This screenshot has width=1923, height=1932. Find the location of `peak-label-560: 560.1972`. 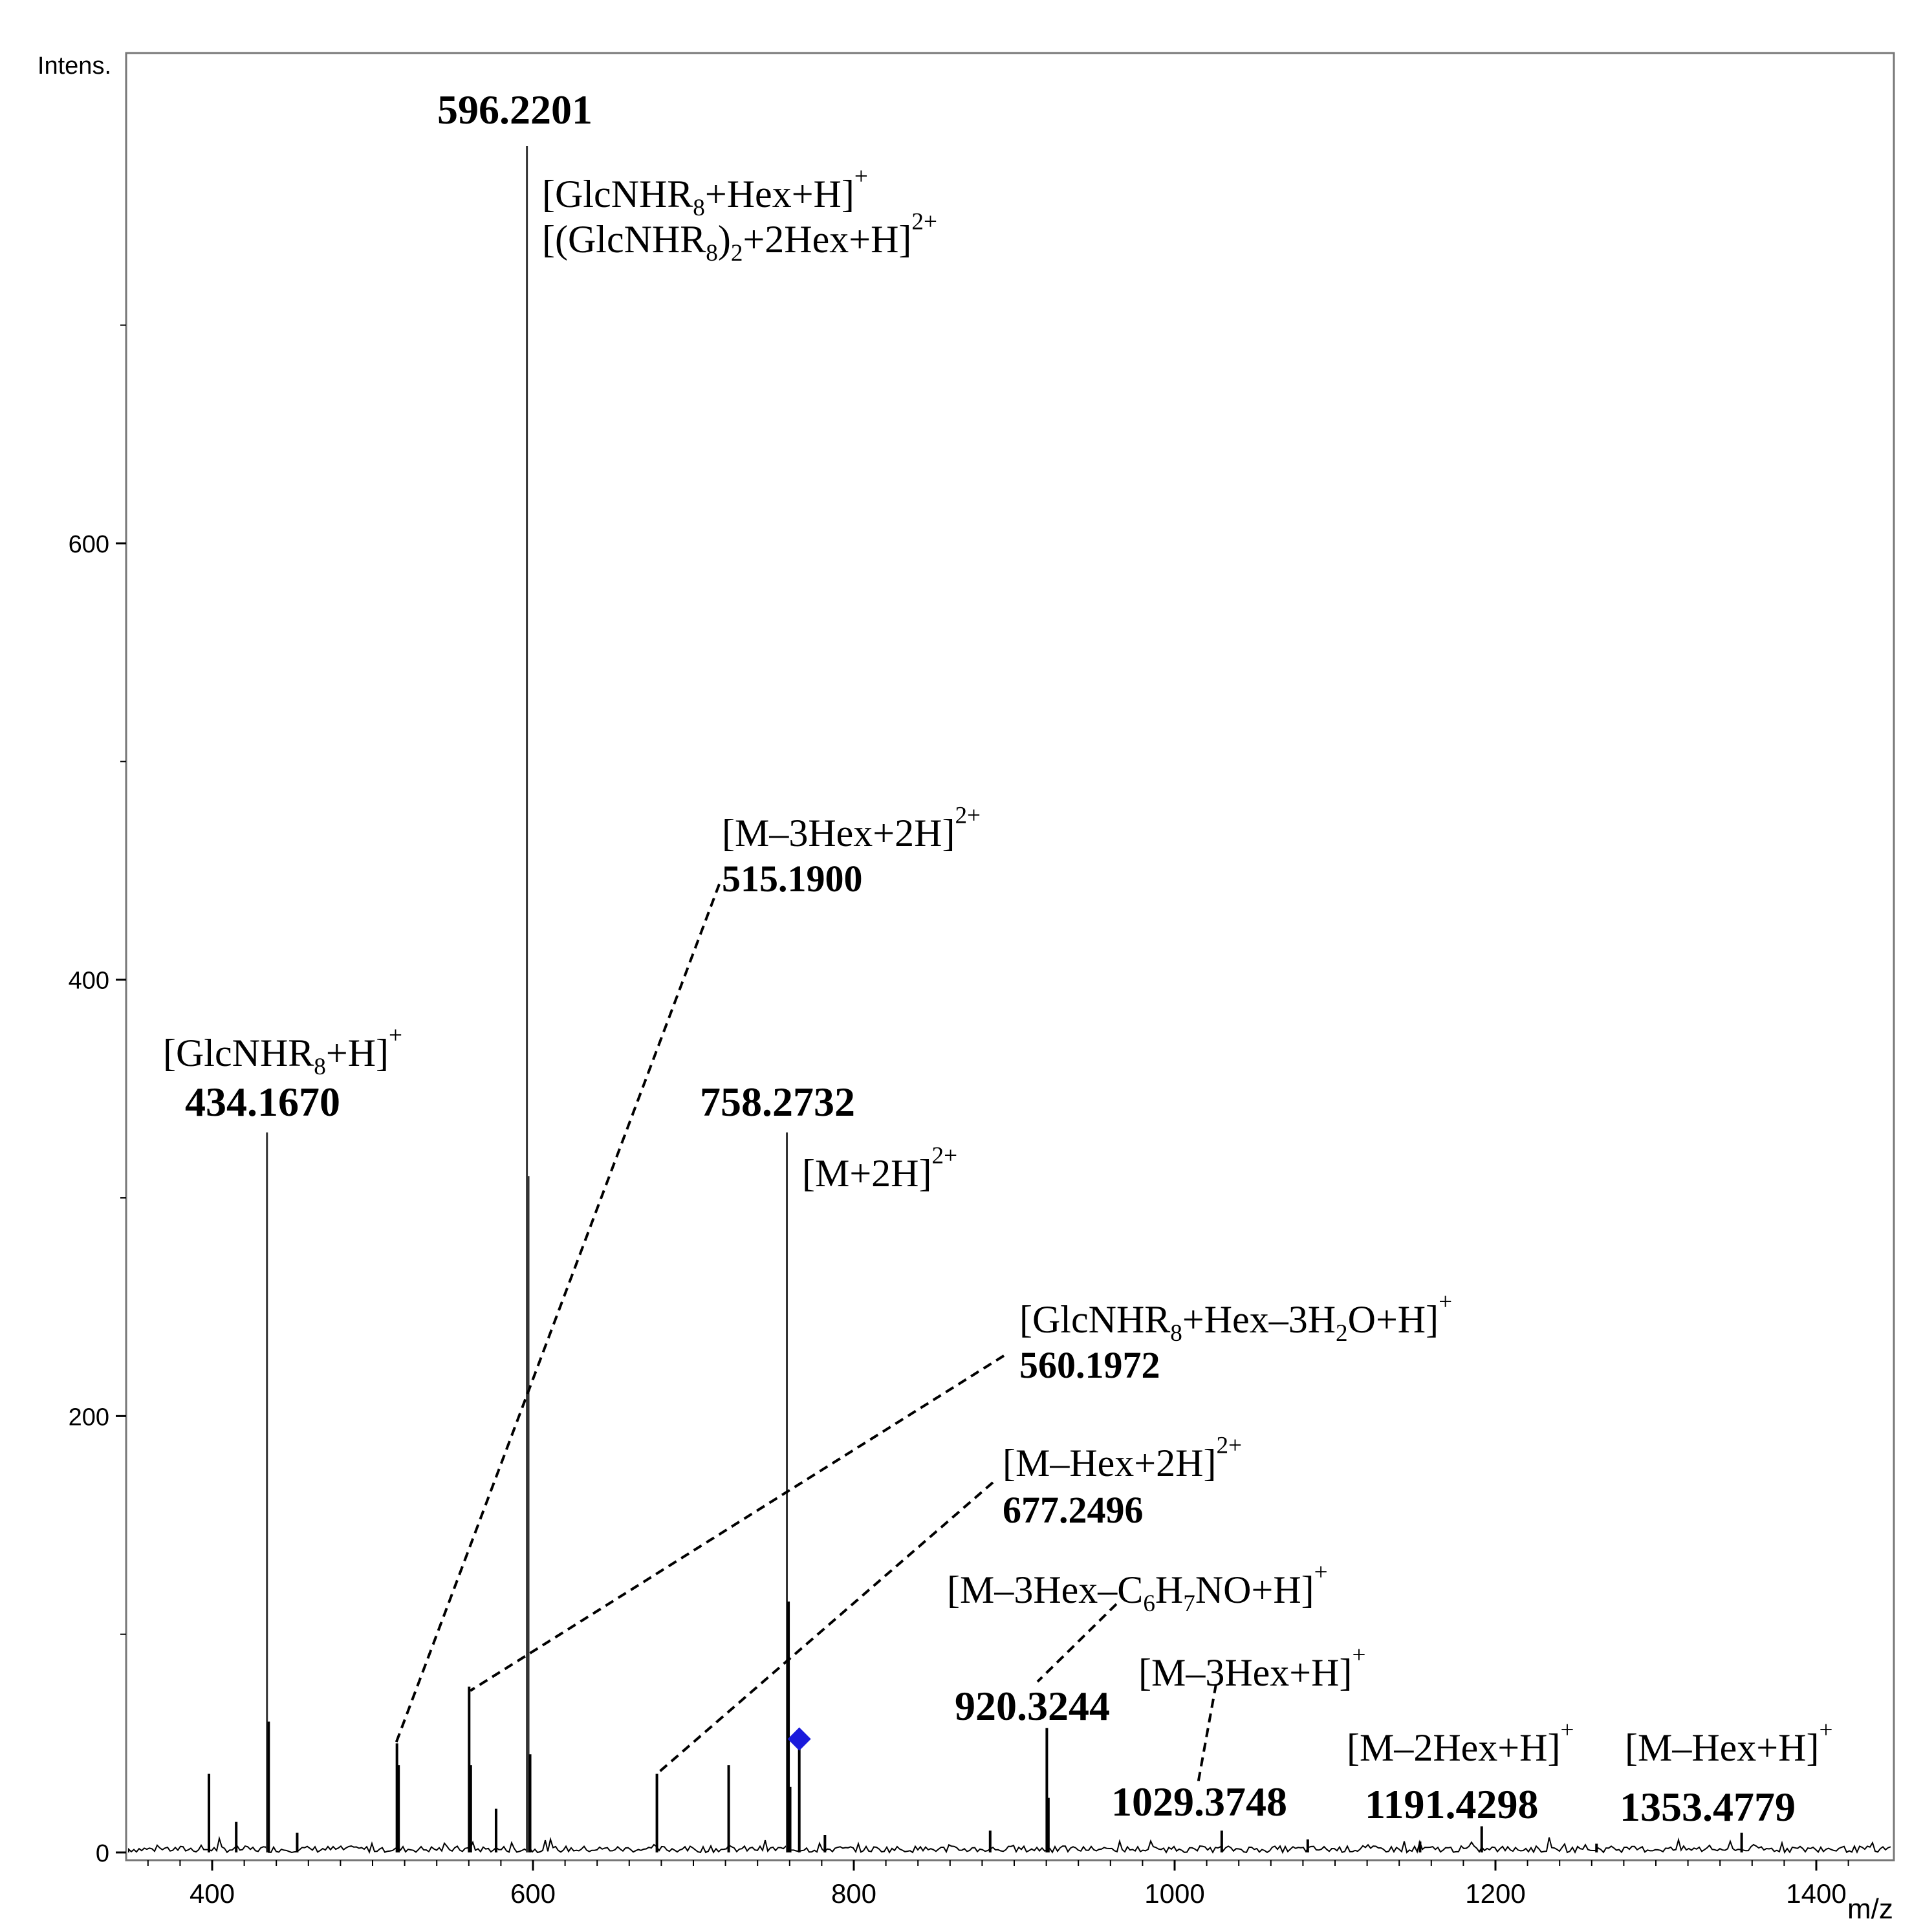

peak-label-560: 560.1972 is located at coordinates (1089, 1365).